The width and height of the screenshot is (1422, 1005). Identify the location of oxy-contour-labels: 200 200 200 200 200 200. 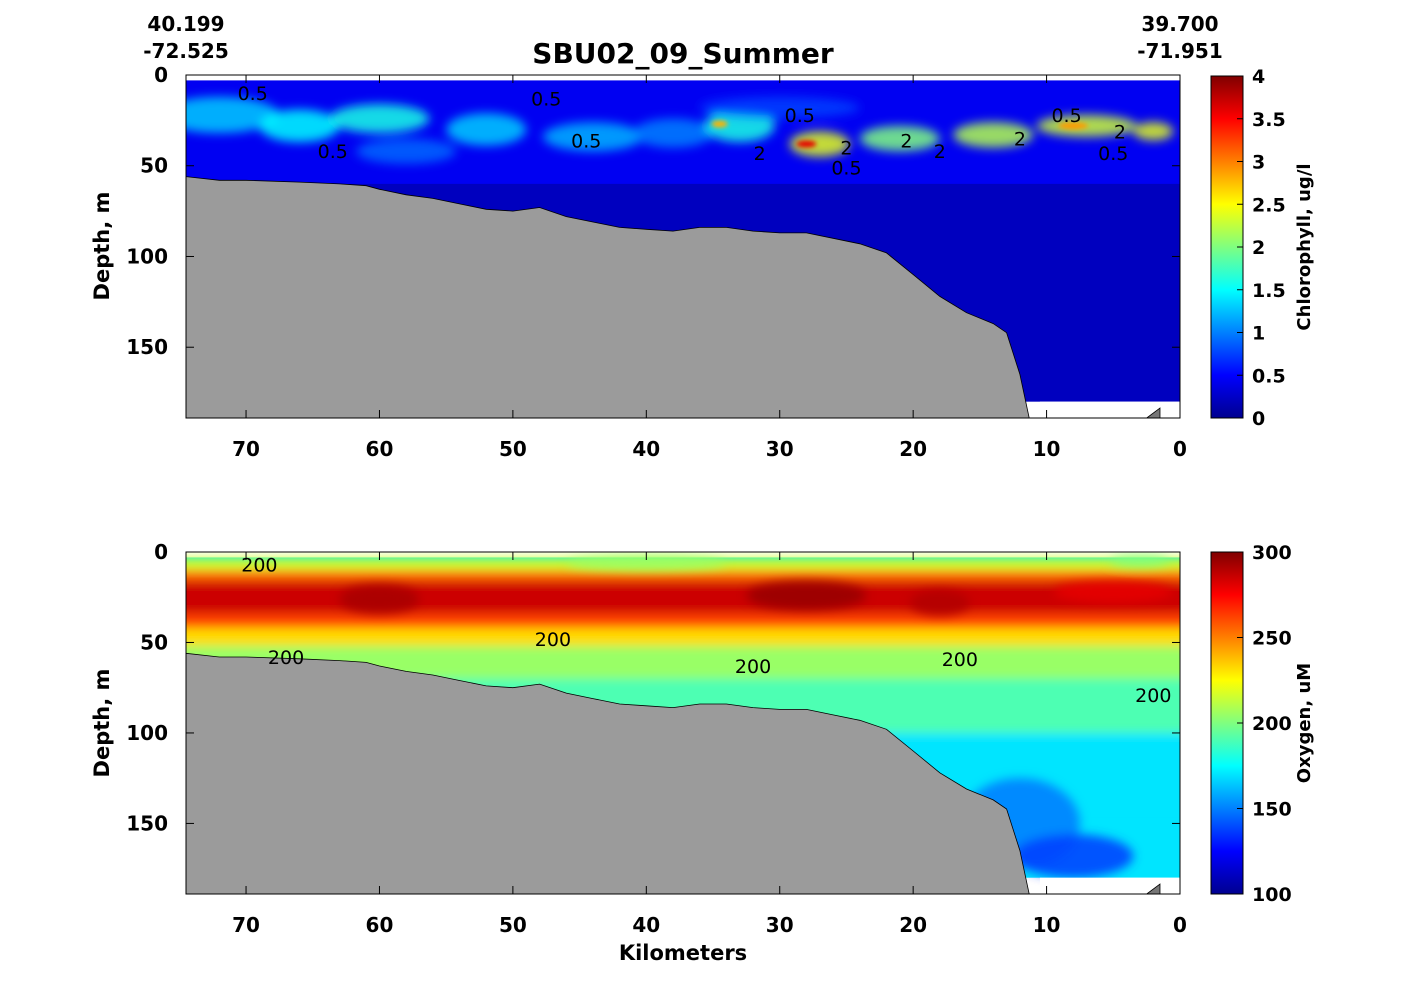
(706, 631).